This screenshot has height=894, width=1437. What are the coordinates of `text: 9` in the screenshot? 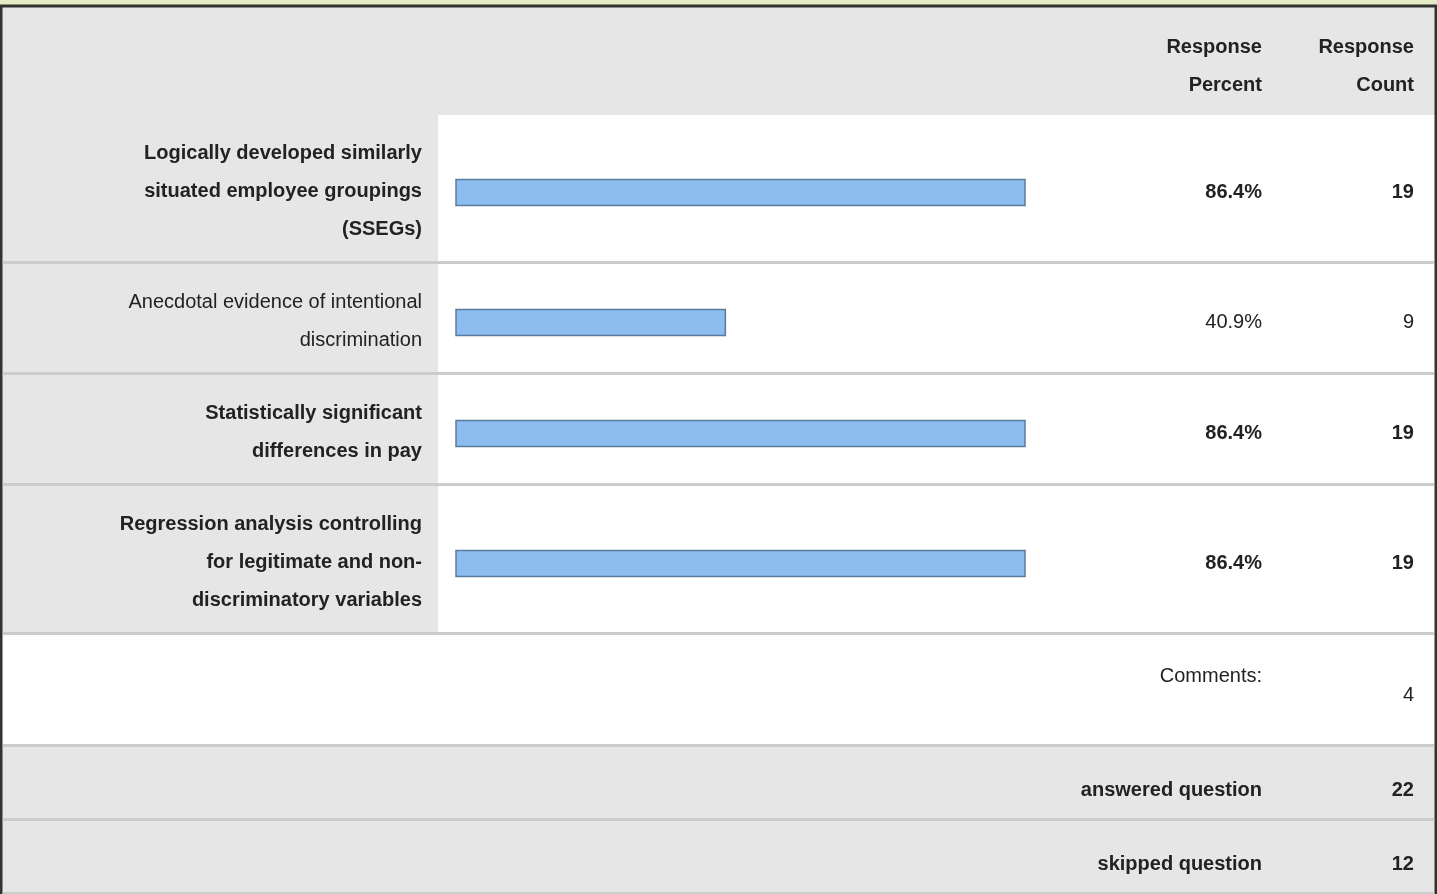 It's located at (1408, 320).